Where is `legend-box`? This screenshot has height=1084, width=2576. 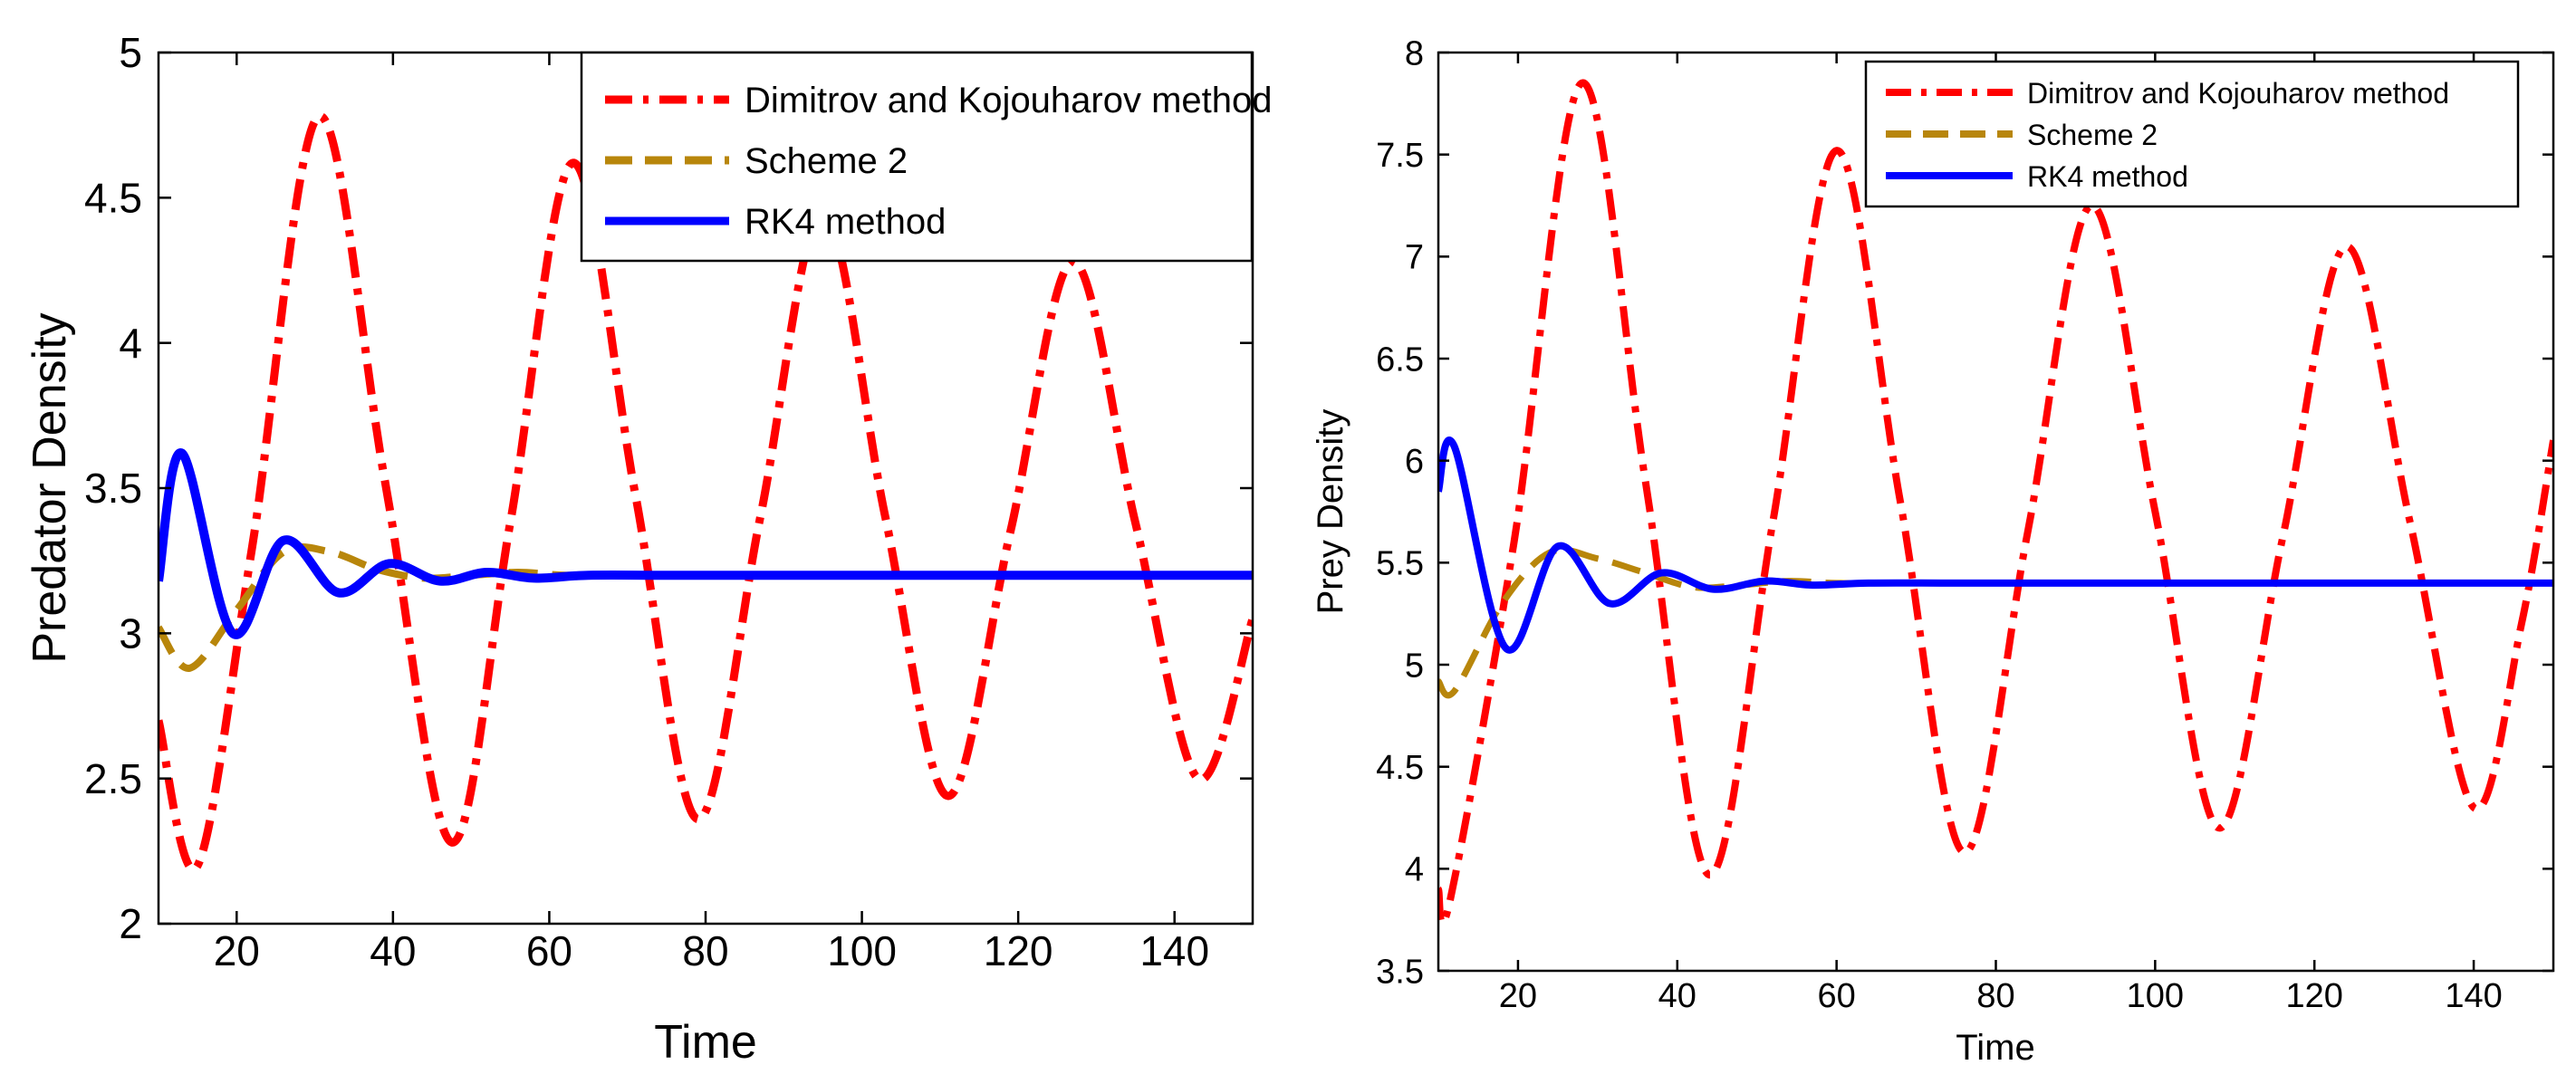 legend-box is located at coordinates (917, 157).